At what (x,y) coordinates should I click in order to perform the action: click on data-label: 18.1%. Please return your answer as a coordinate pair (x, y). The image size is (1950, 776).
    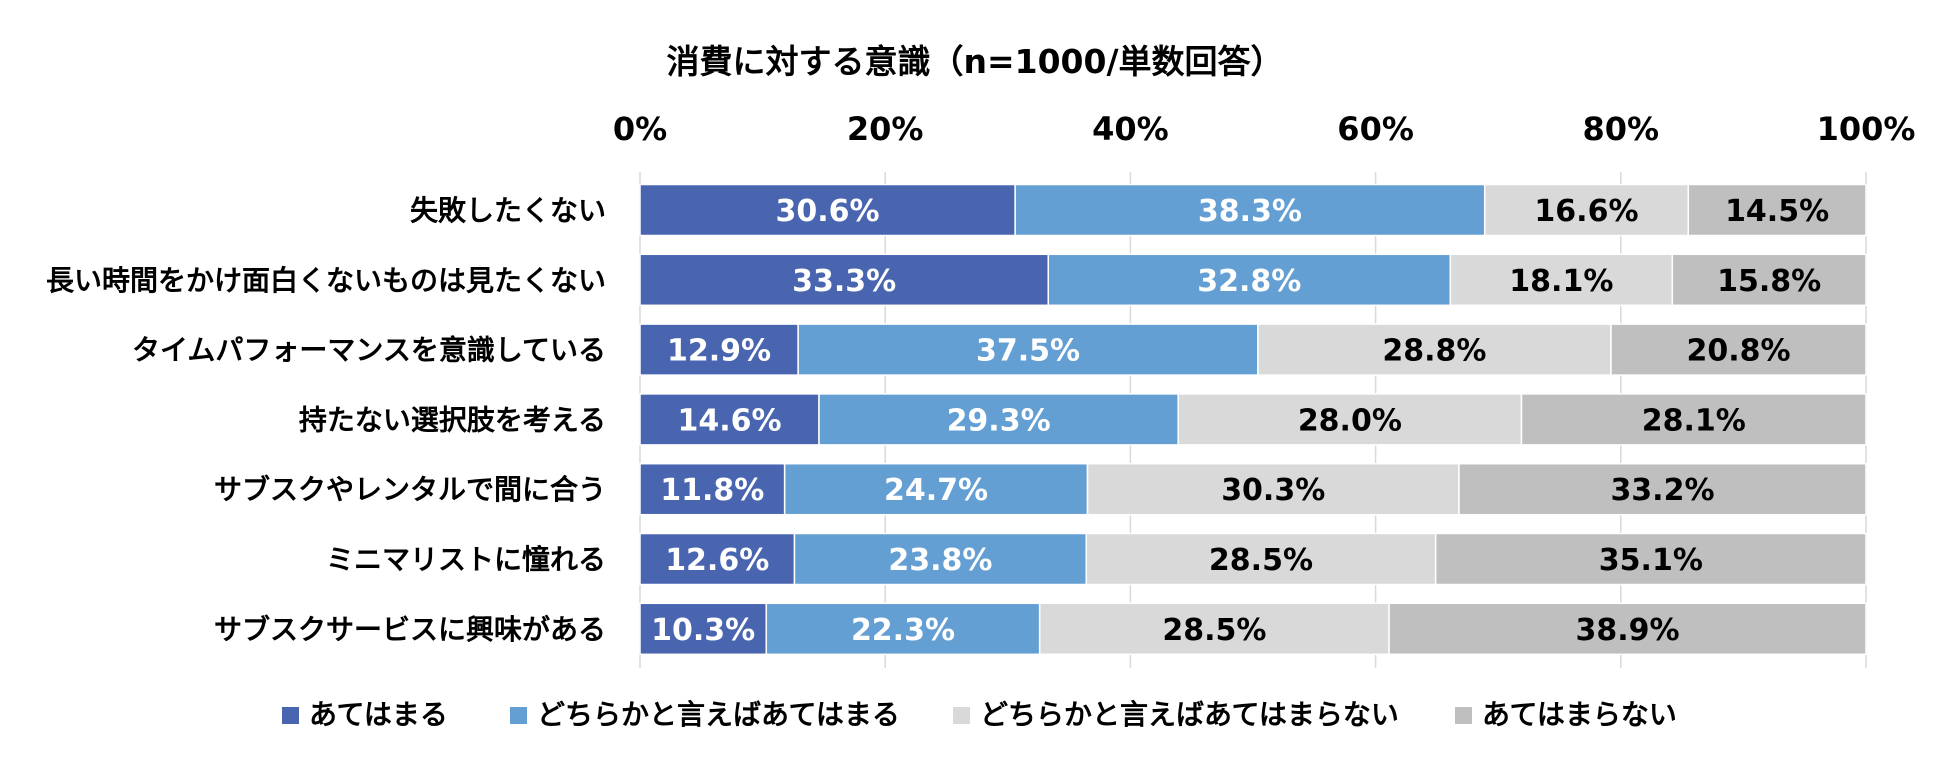
    Looking at the image, I should click on (1561, 281).